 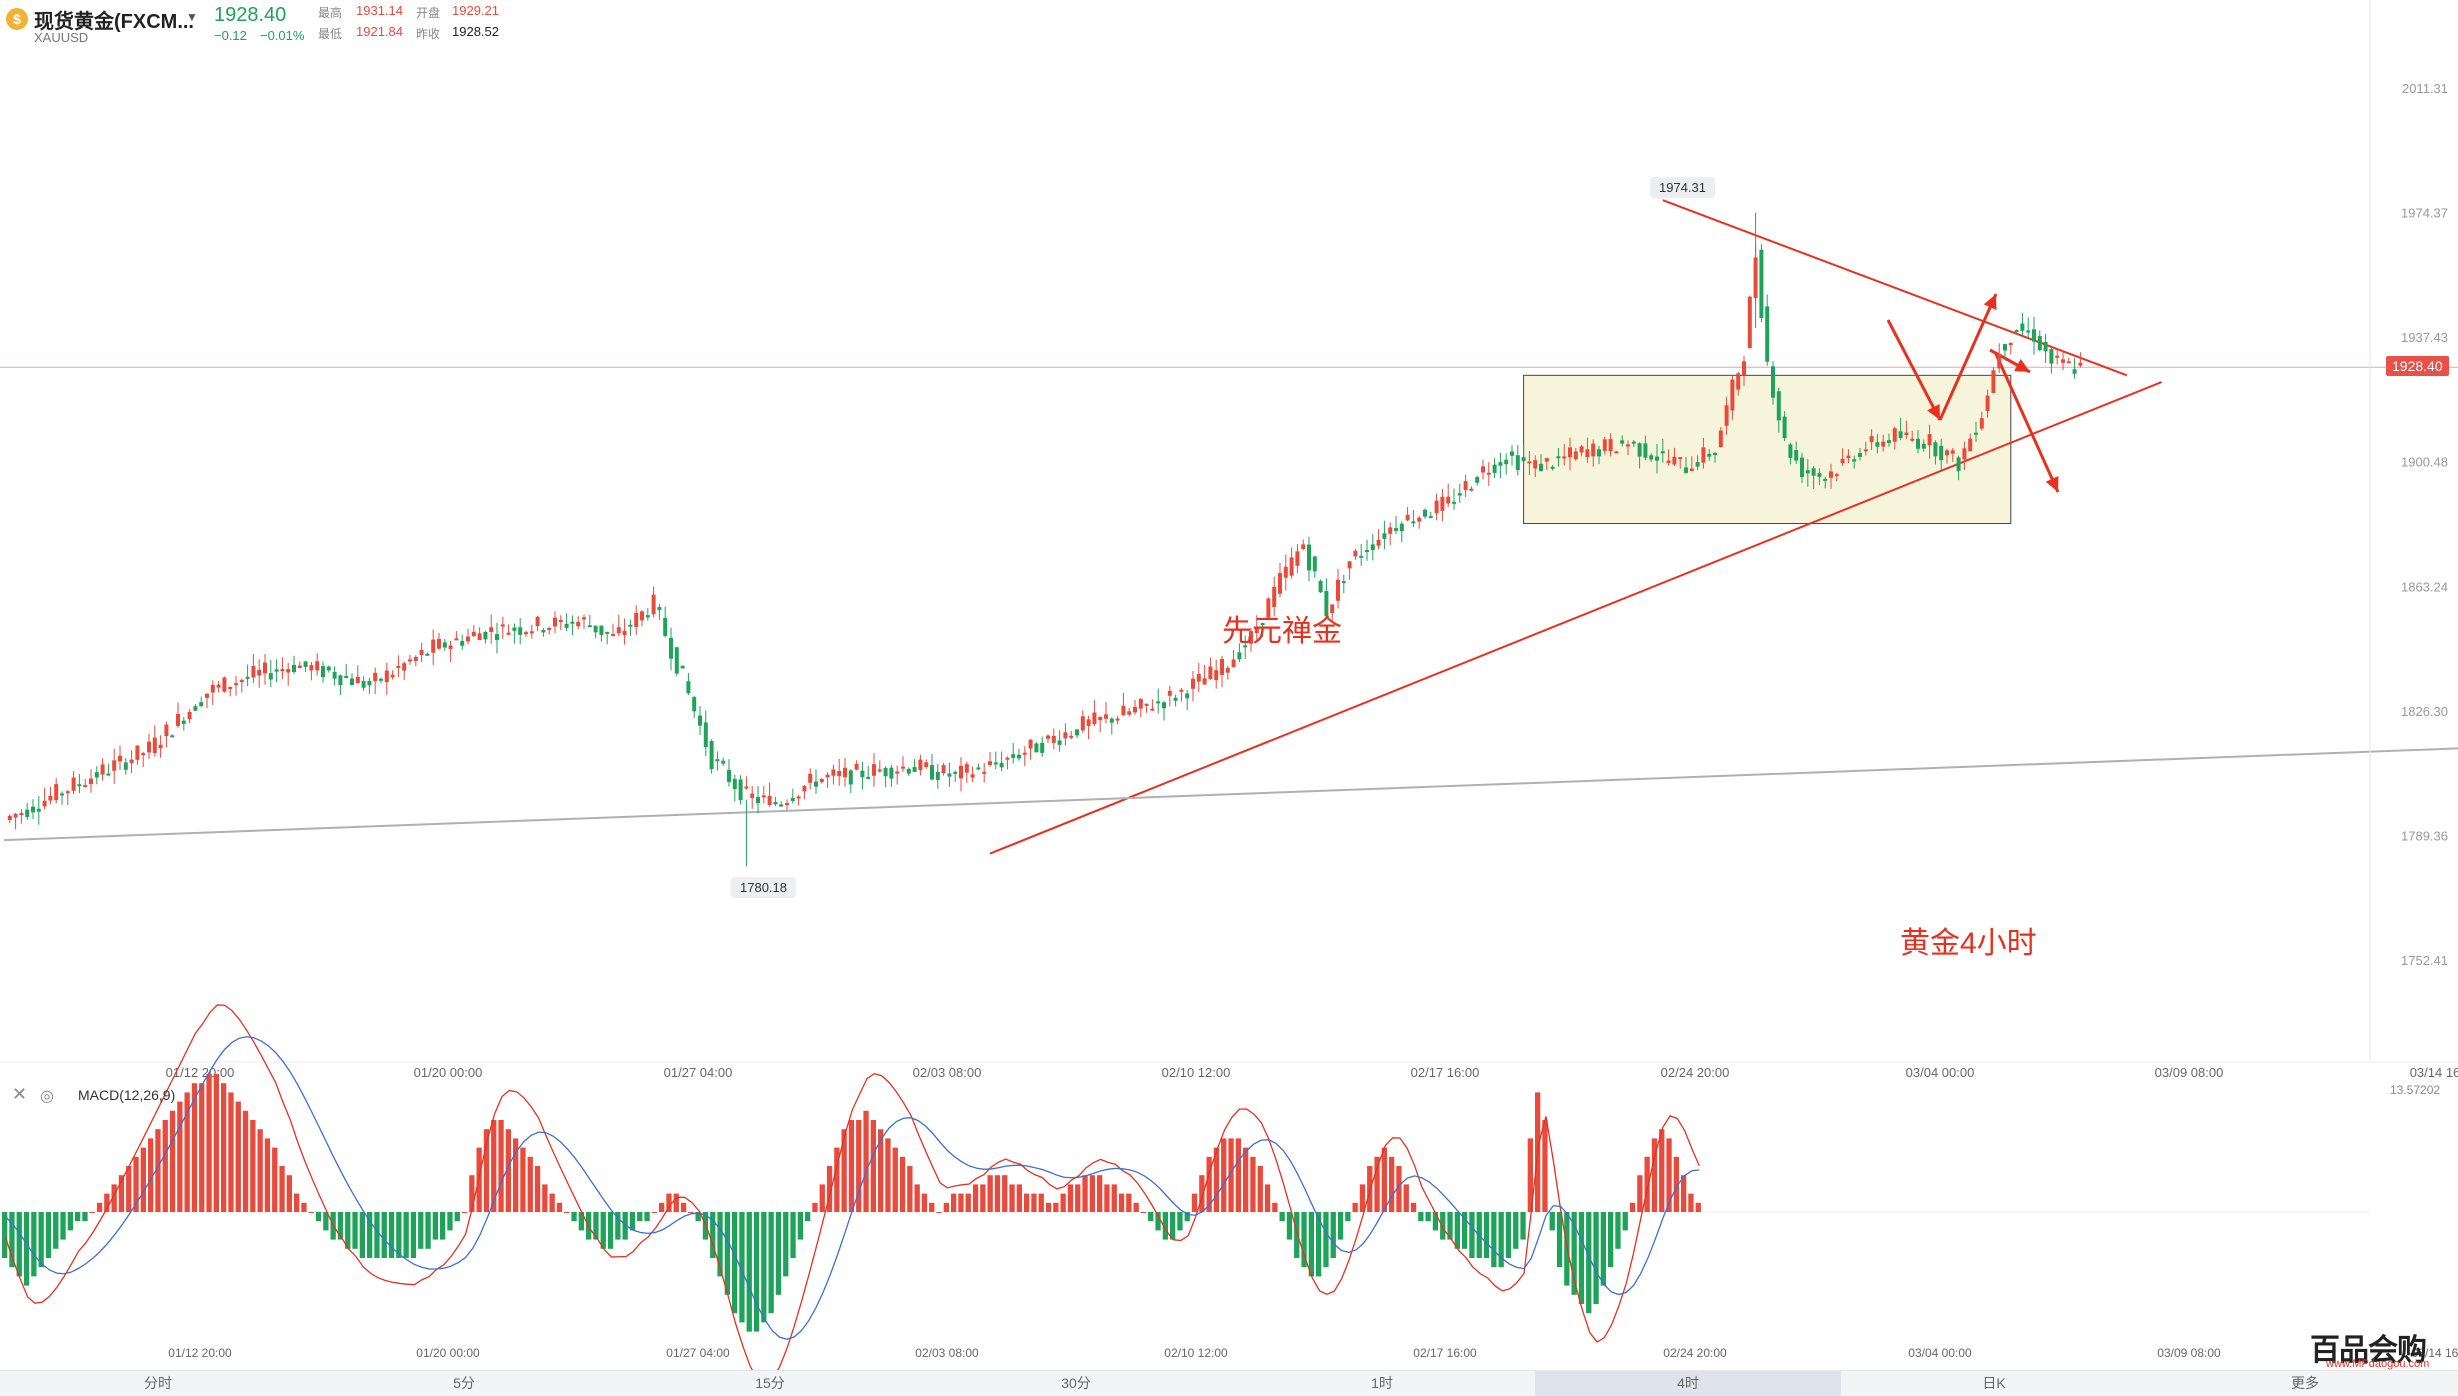 What do you see at coordinates (770, 1383) in the screenshot?
I see `tab-15m: 15分` at bounding box center [770, 1383].